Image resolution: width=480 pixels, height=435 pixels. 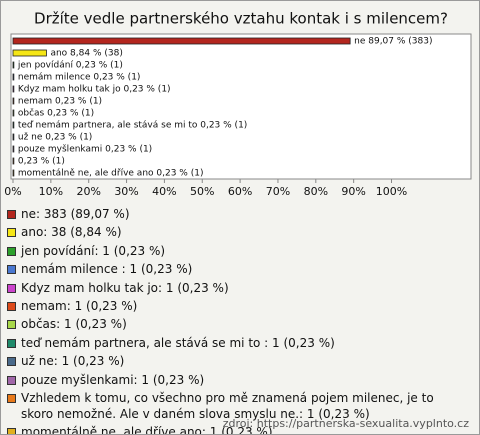 I want to click on legend-label: nemam: 1 (0,23 %), so click(x=79, y=305).